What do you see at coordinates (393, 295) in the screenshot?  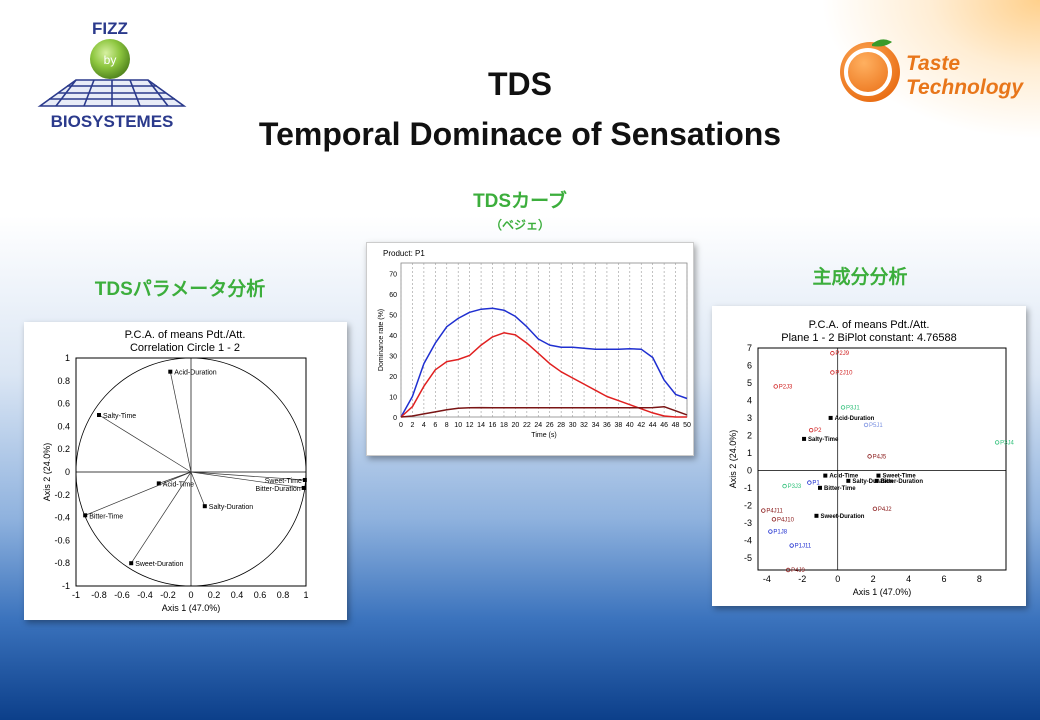 I see `y-tick-label: 60` at bounding box center [393, 295].